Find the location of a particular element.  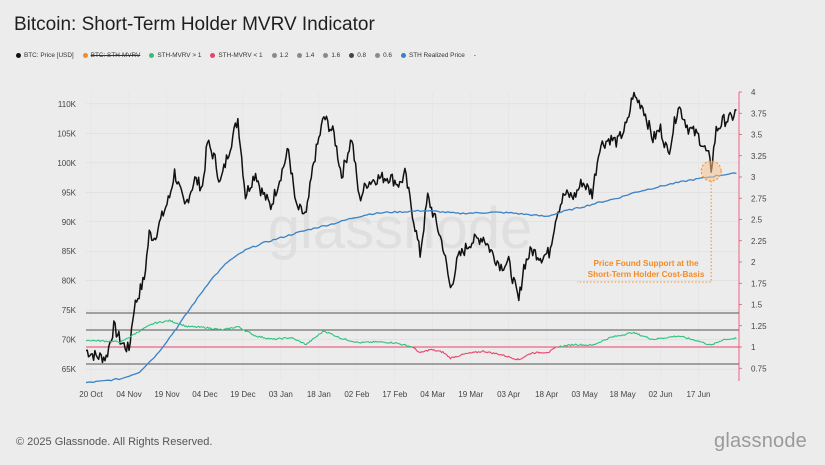

x-tick-label: 18 Jan is located at coordinates (319, 394).